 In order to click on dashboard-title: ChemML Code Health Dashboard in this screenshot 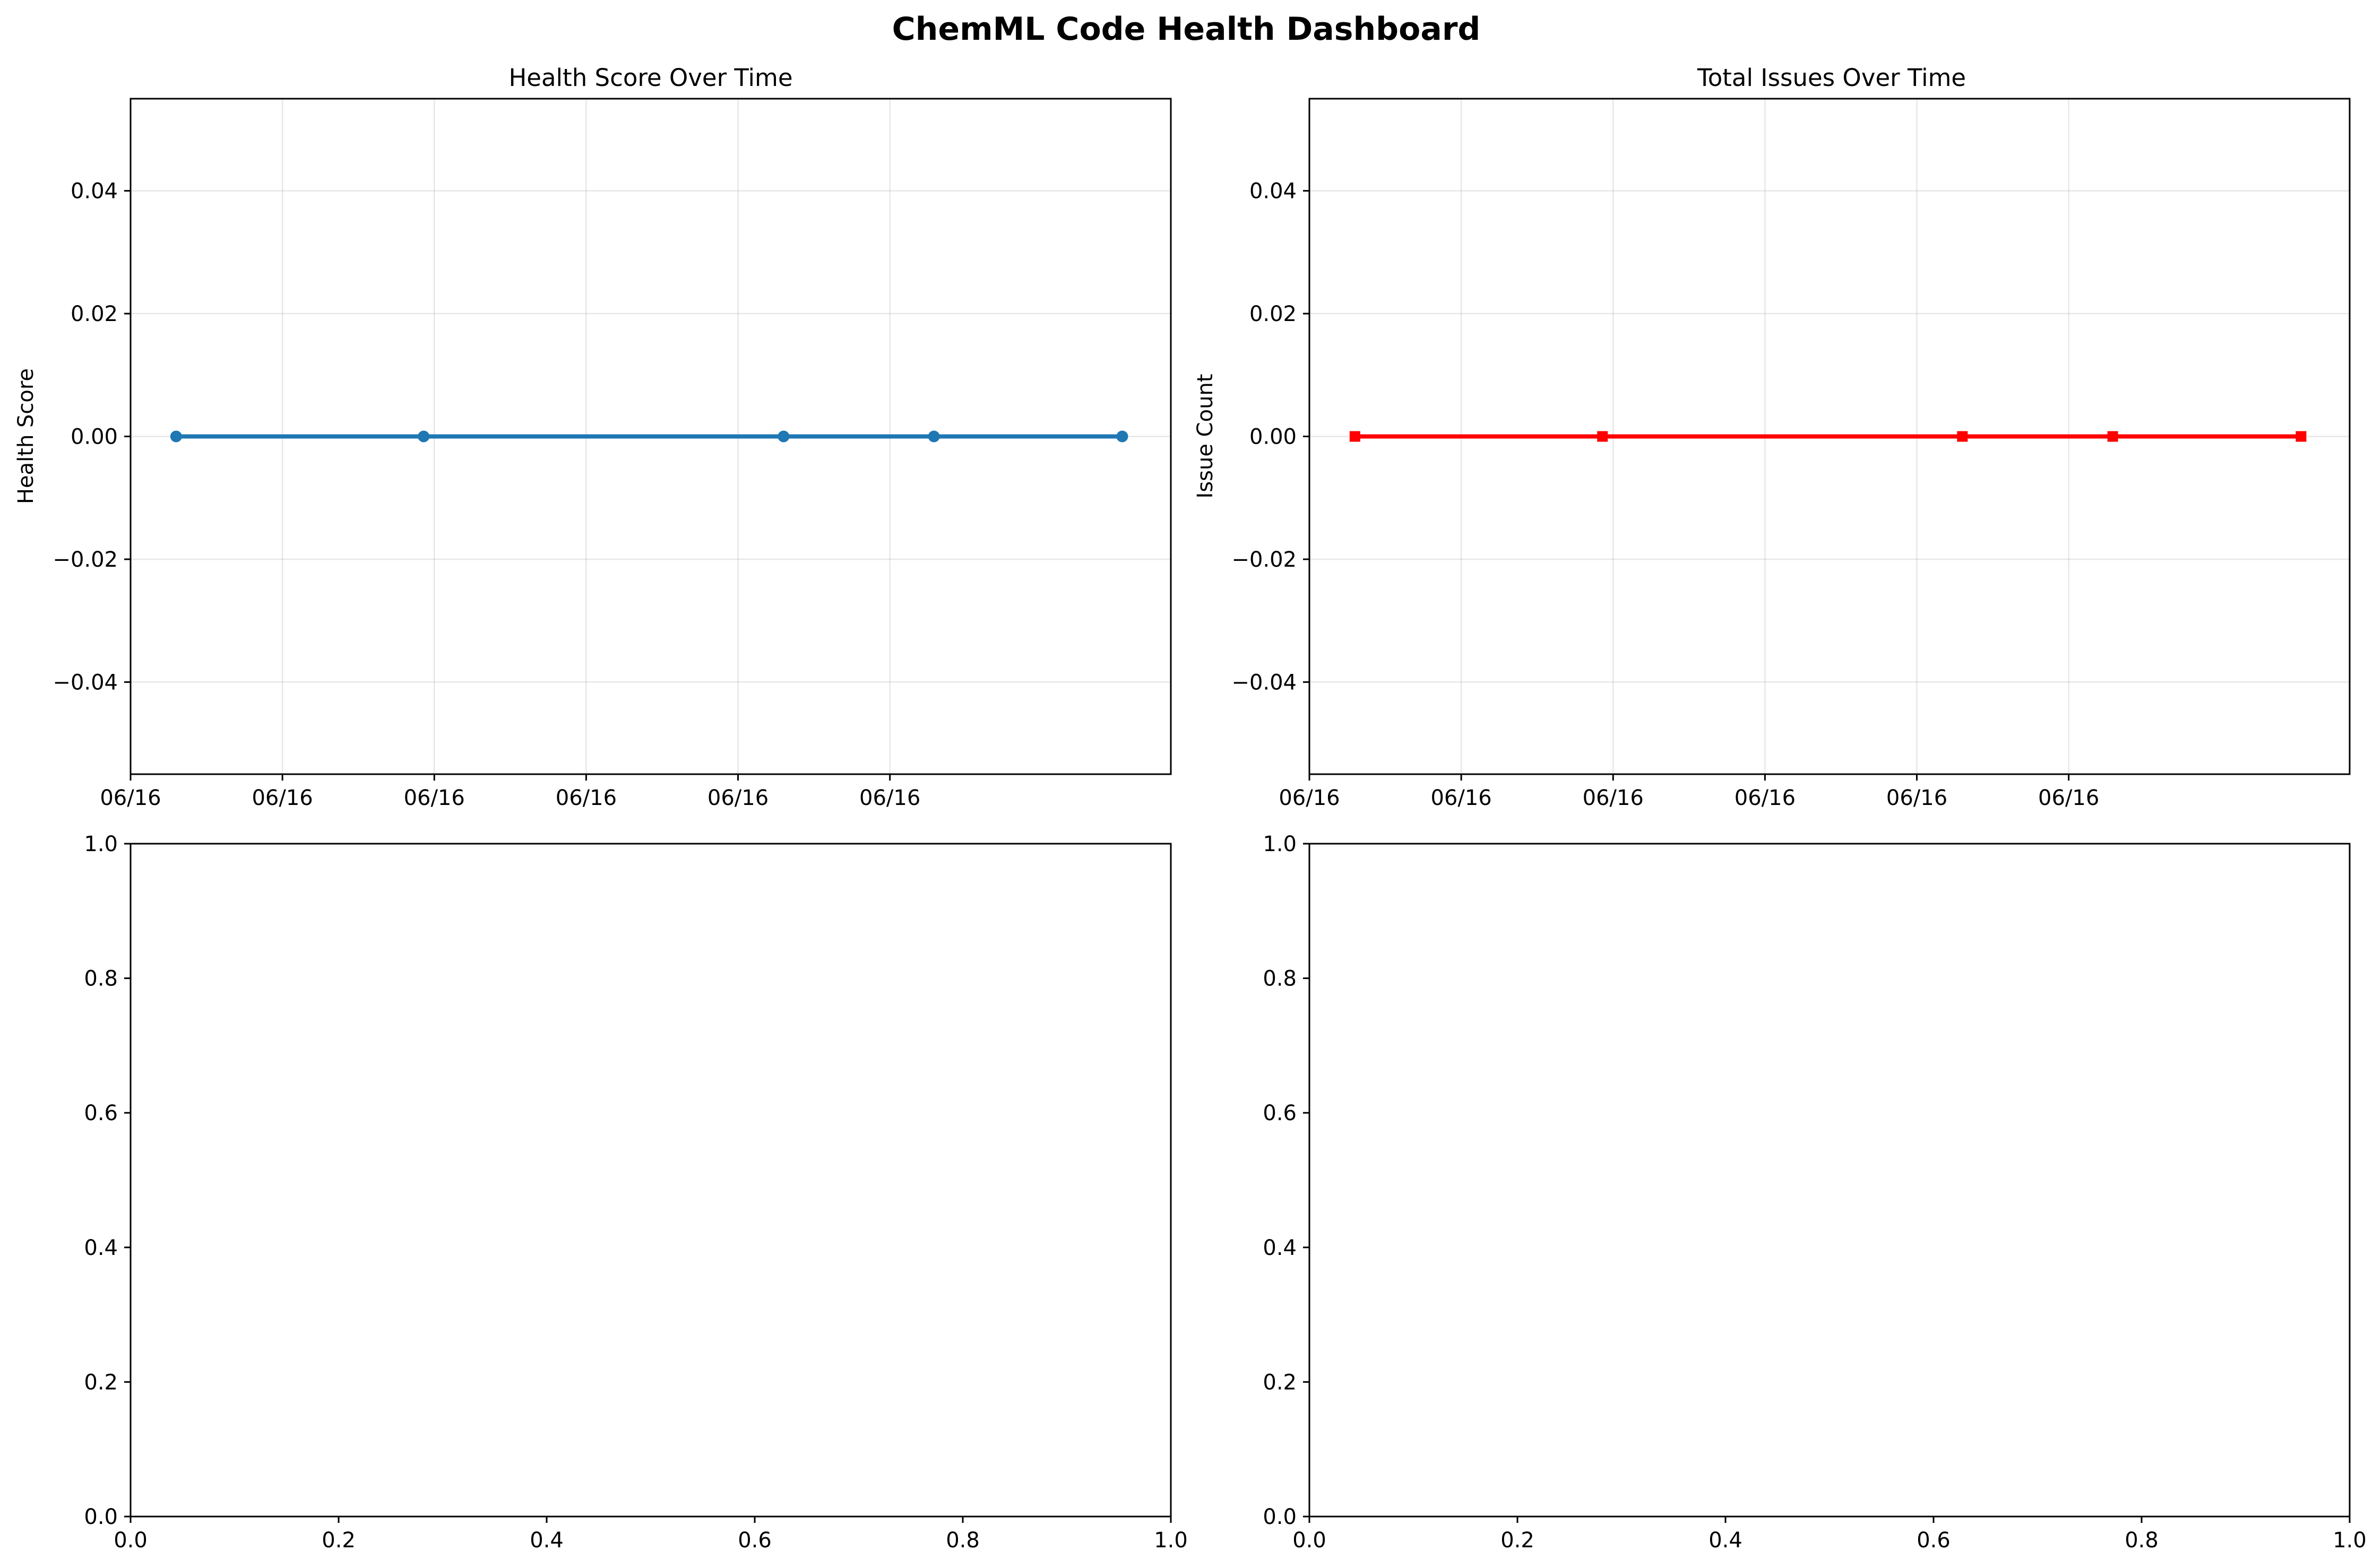, I will do `click(1186, 29)`.